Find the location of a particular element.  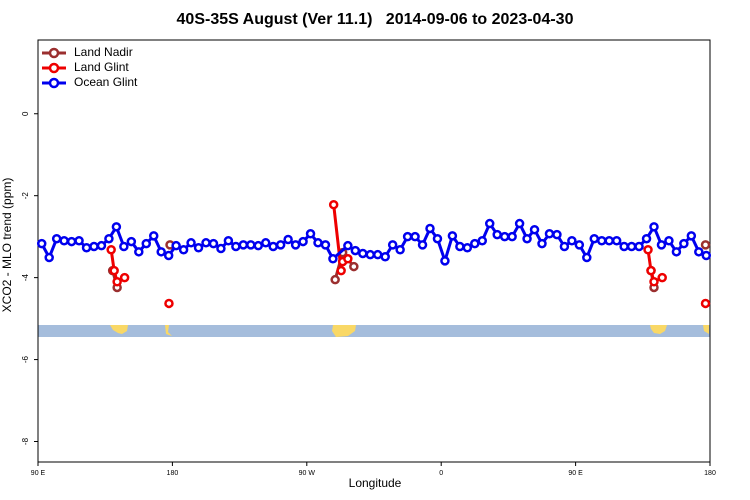

series is located at coordinates (374, 242).